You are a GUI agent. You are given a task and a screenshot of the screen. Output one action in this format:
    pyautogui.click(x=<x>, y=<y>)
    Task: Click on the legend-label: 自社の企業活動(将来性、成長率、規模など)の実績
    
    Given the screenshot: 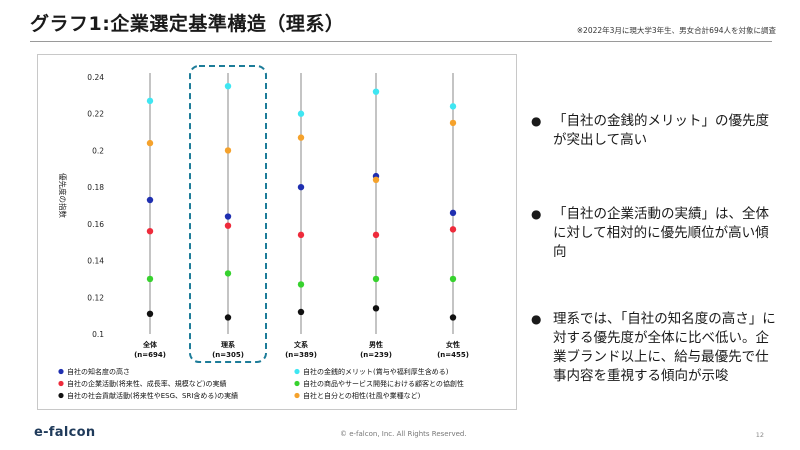 What is the action you would take?
    pyautogui.click(x=146, y=383)
    